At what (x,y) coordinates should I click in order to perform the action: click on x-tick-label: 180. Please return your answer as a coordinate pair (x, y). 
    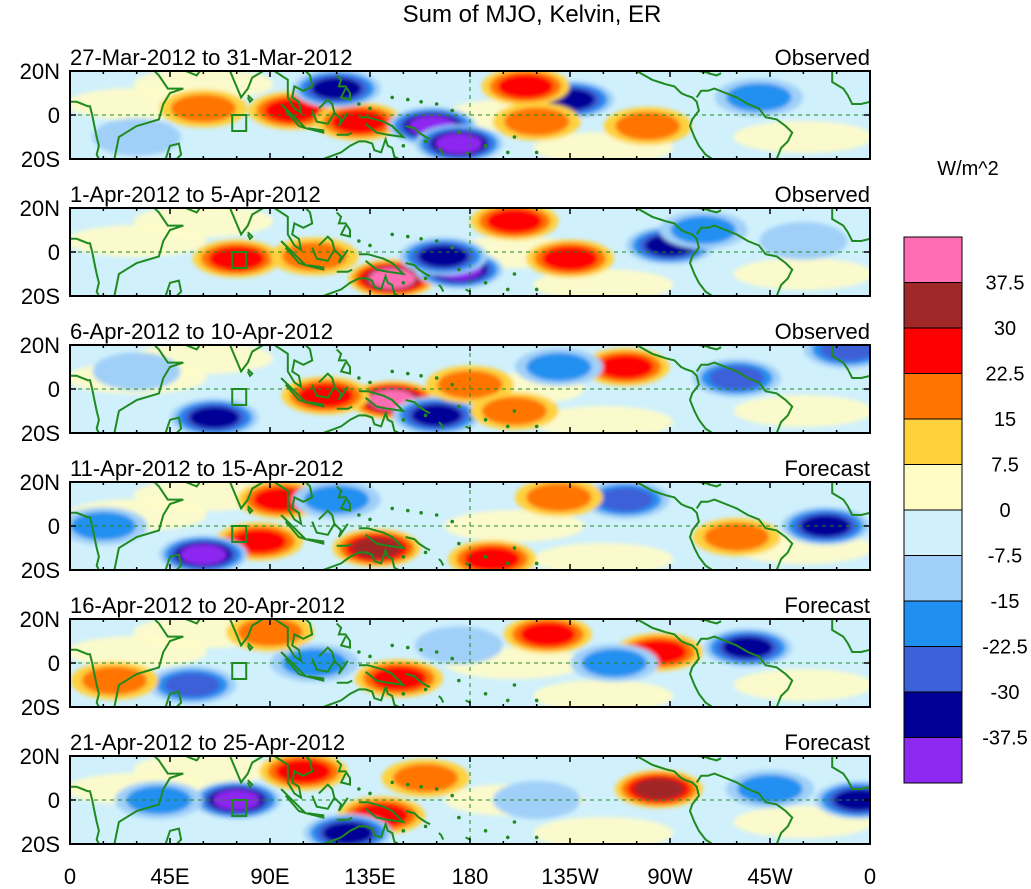
    Looking at the image, I should click on (470, 876).